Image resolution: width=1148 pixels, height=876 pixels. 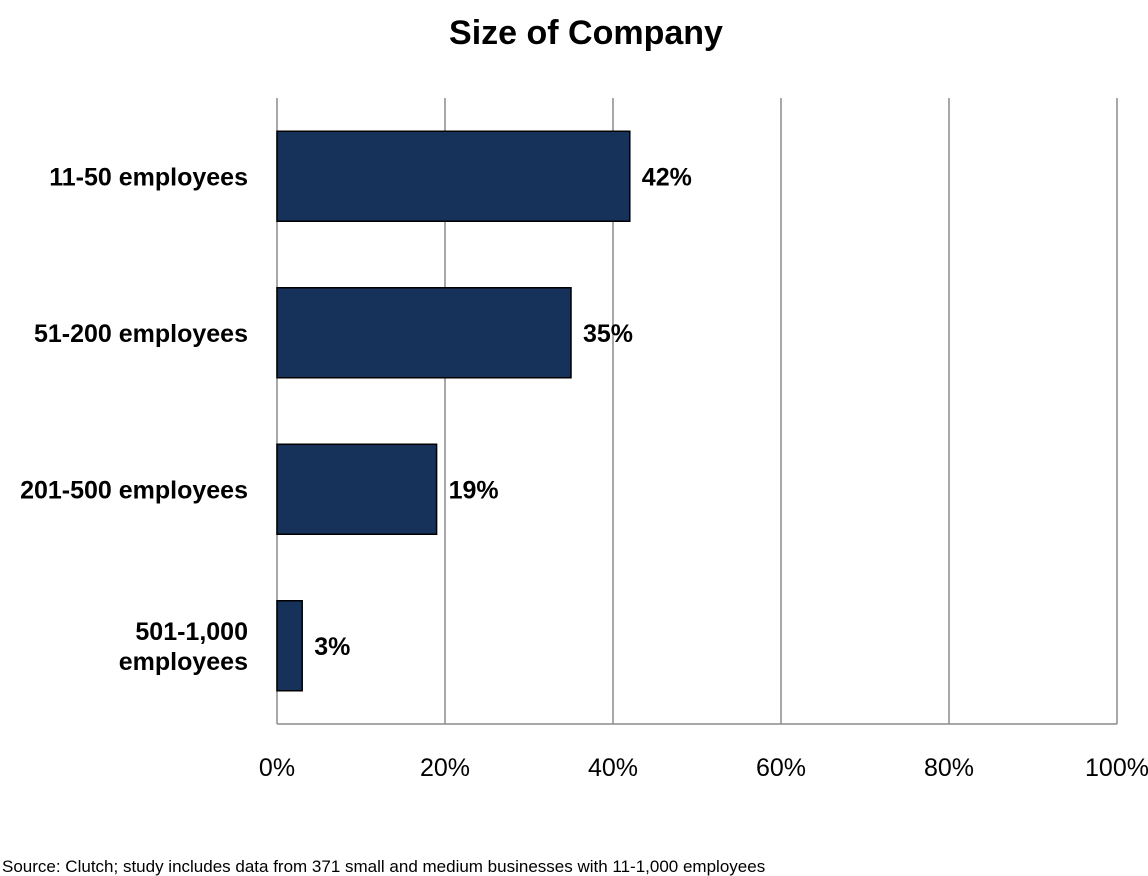 I want to click on x-tick-label: 40%, so click(x=613, y=768).